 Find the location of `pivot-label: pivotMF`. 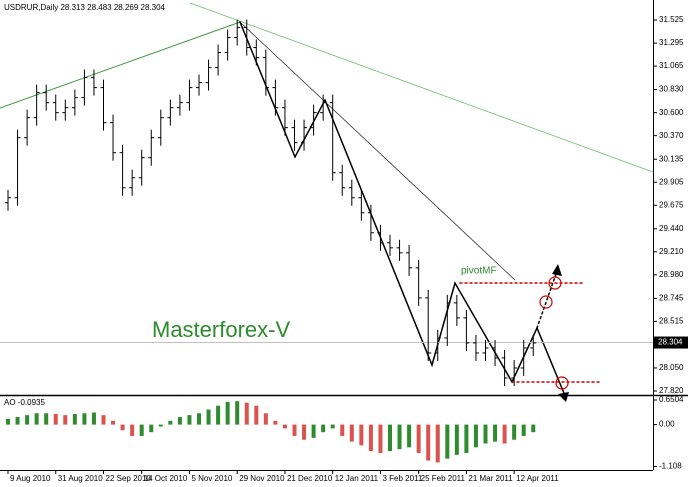

pivot-label: pivotMF is located at coordinates (479, 271).